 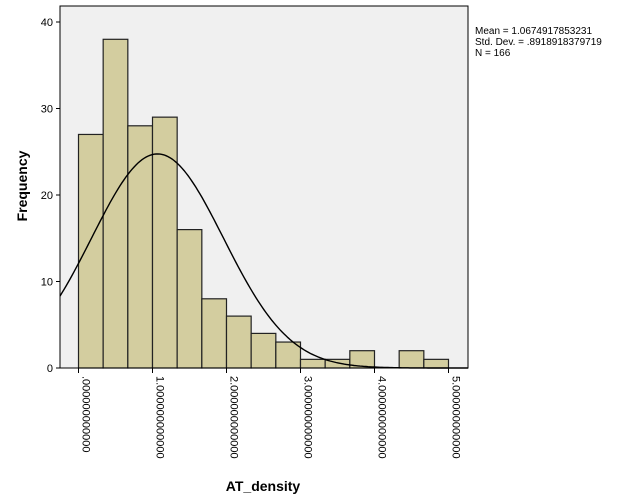 I want to click on y-axis-label: Frequency, so click(x=22, y=186).